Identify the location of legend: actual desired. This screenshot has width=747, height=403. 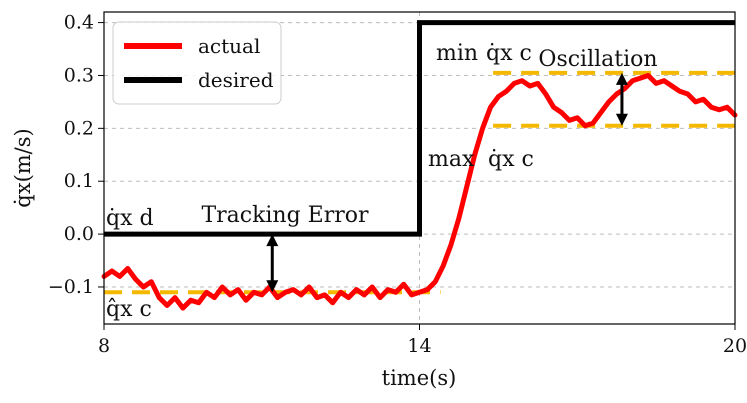
(197, 63).